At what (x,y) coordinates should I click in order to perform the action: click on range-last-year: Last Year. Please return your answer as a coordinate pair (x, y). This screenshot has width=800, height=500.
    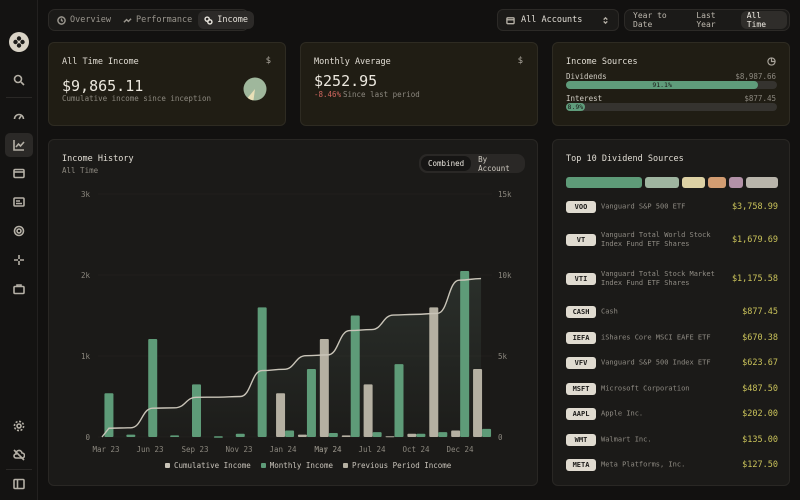
    Looking at the image, I should click on (706, 20).